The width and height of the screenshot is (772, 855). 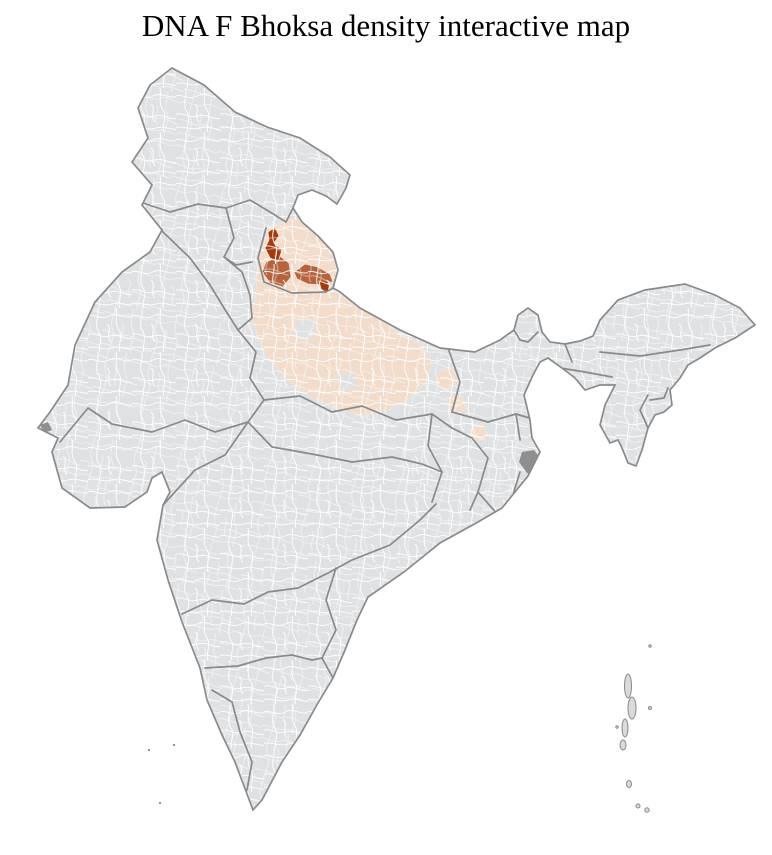 I want to click on lakshadweep-islands, so click(x=161, y=774).